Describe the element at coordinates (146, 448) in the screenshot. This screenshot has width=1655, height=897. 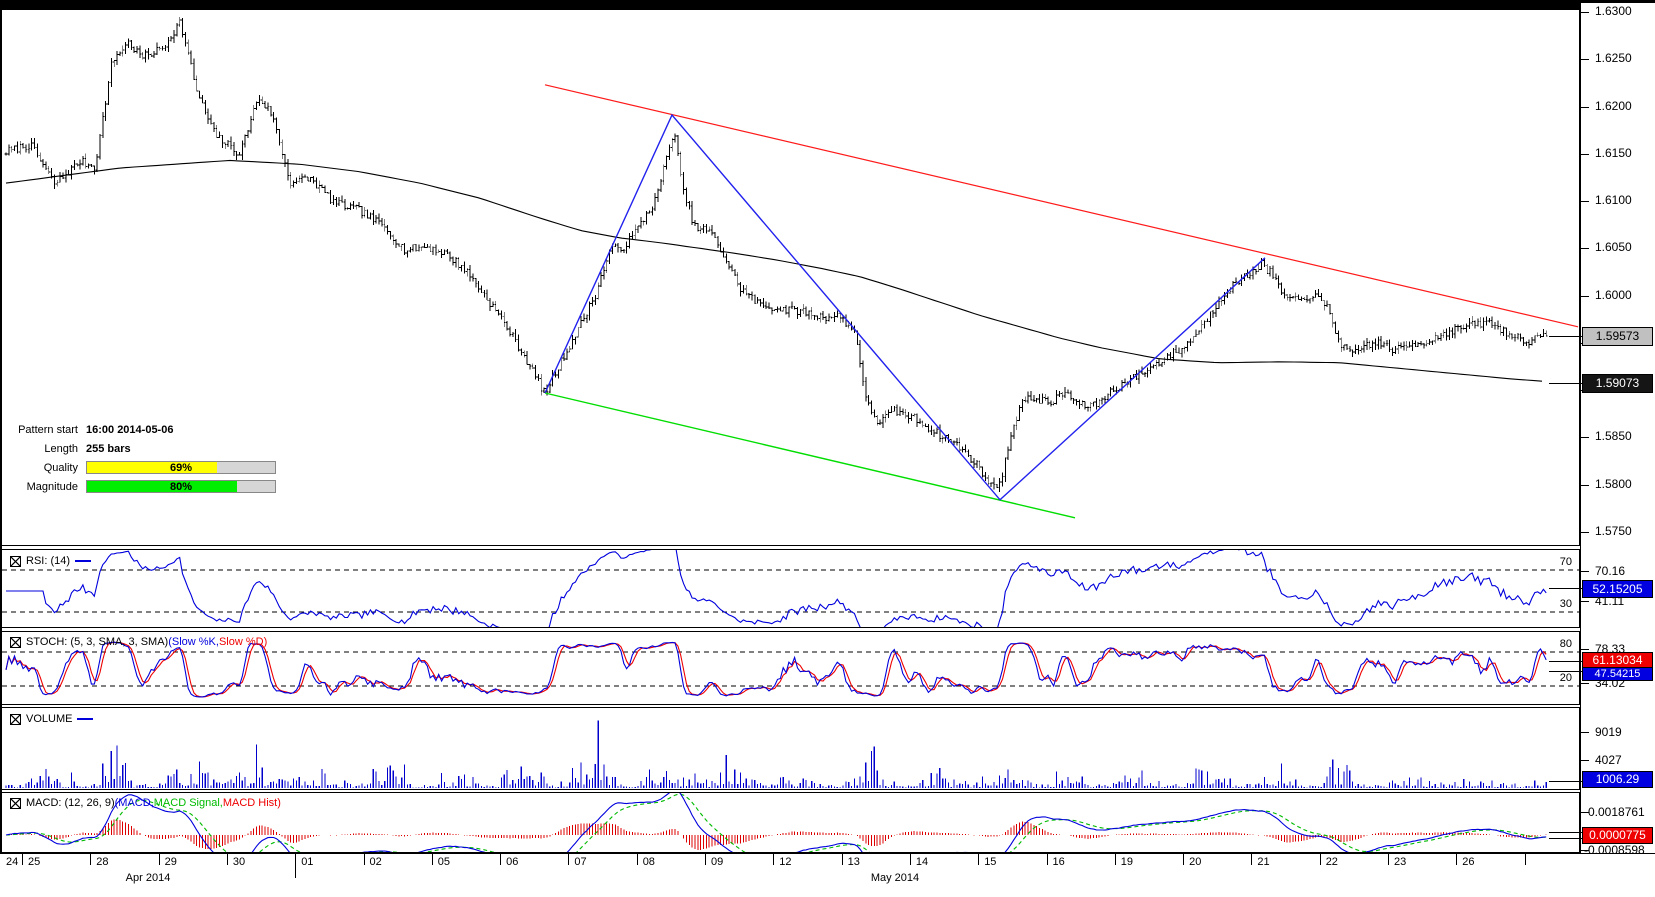
I see `pattern-length-row: Length 255 bars` at that location.